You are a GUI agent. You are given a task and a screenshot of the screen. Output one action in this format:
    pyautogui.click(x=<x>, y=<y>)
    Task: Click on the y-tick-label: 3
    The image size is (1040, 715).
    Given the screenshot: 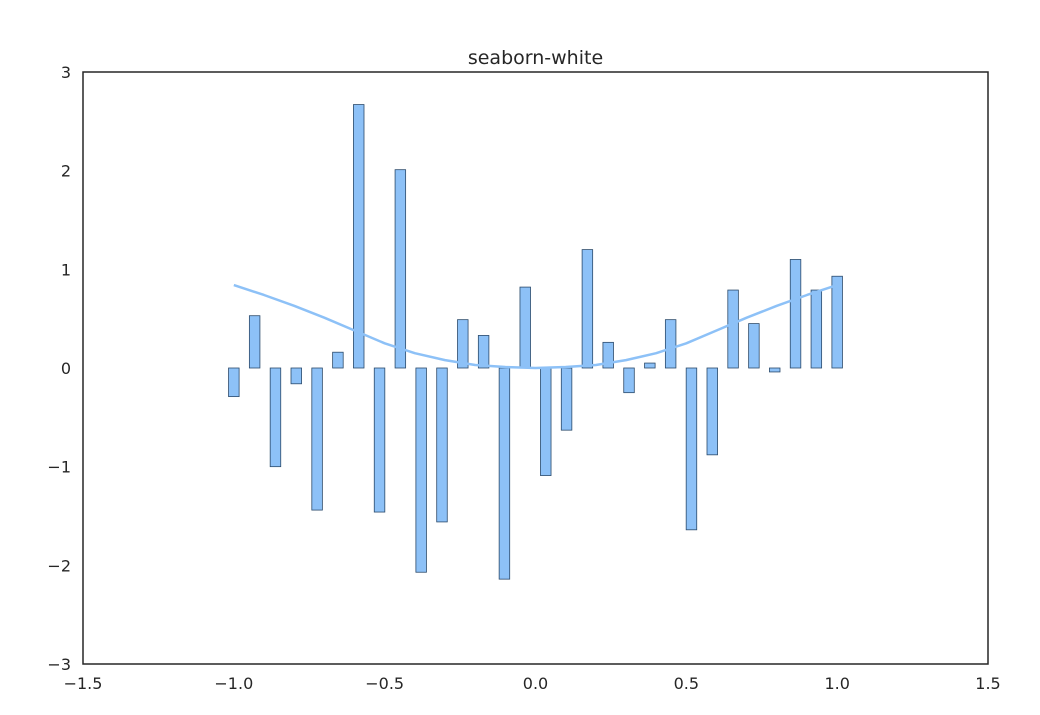 What is the action you would take?
    pyautogui.click(x=66, y=72)
    